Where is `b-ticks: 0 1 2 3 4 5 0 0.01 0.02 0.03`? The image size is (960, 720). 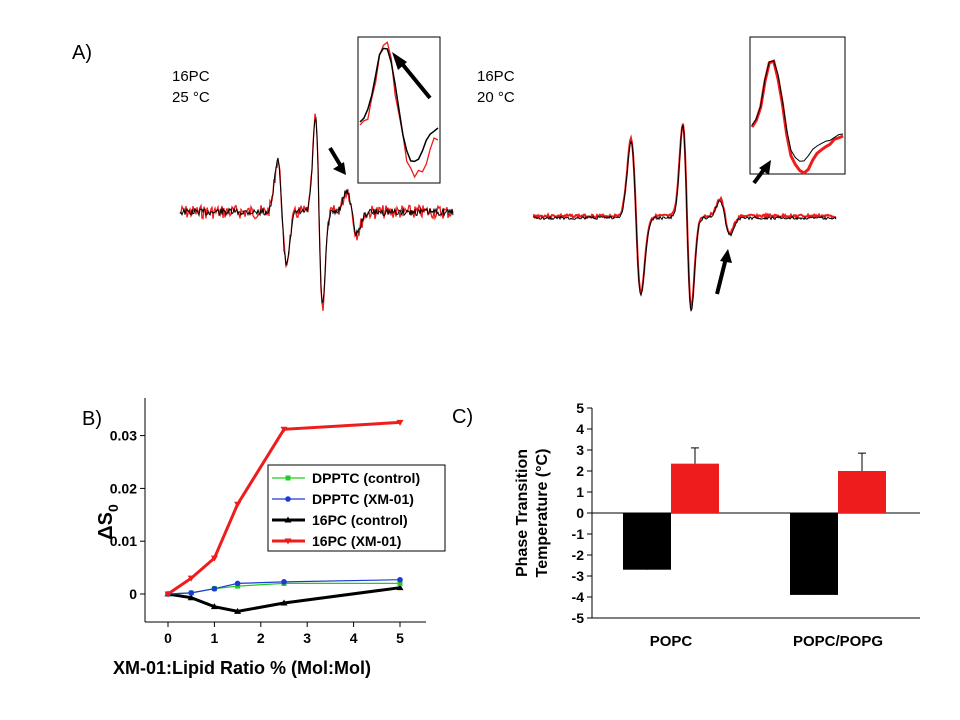 b-ticks: 0 1 2 3 4 5 0 0.01 0.02 0.03 is located at coordinates (257, 537).